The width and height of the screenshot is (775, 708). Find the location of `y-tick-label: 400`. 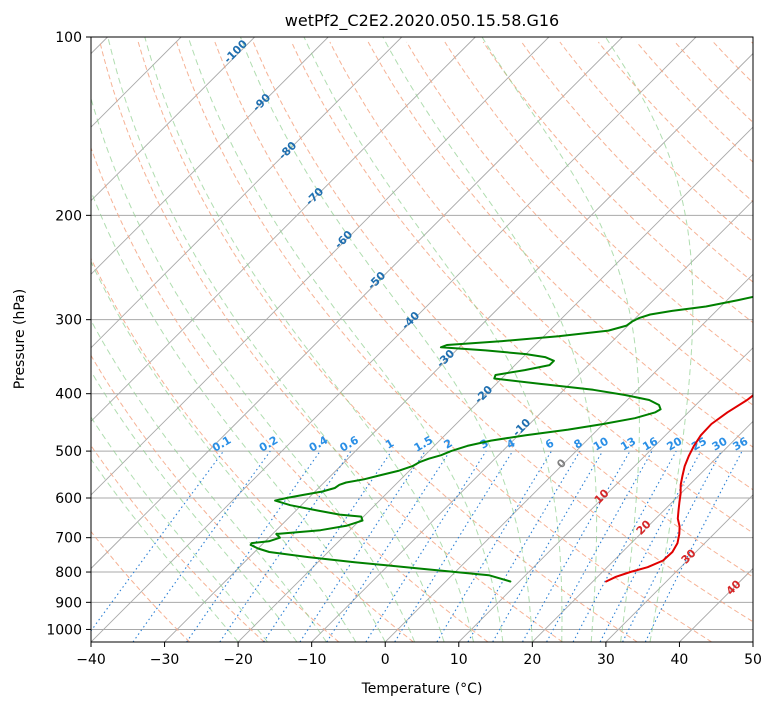

y-tick-label: 400 is located at coordinates (68, 395).